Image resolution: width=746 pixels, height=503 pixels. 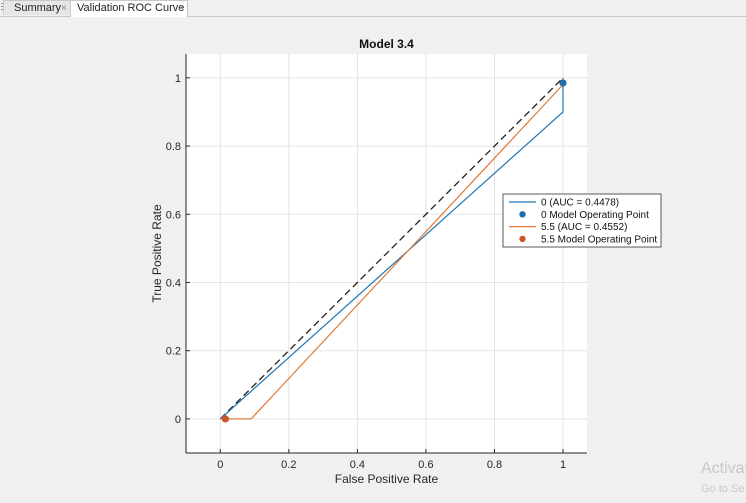 What do you see at coordinates (373, 8) in the screenshot?
I see `tab-bar: Summary × Validation ROC Curve ×` at bounding box center [373, 8].